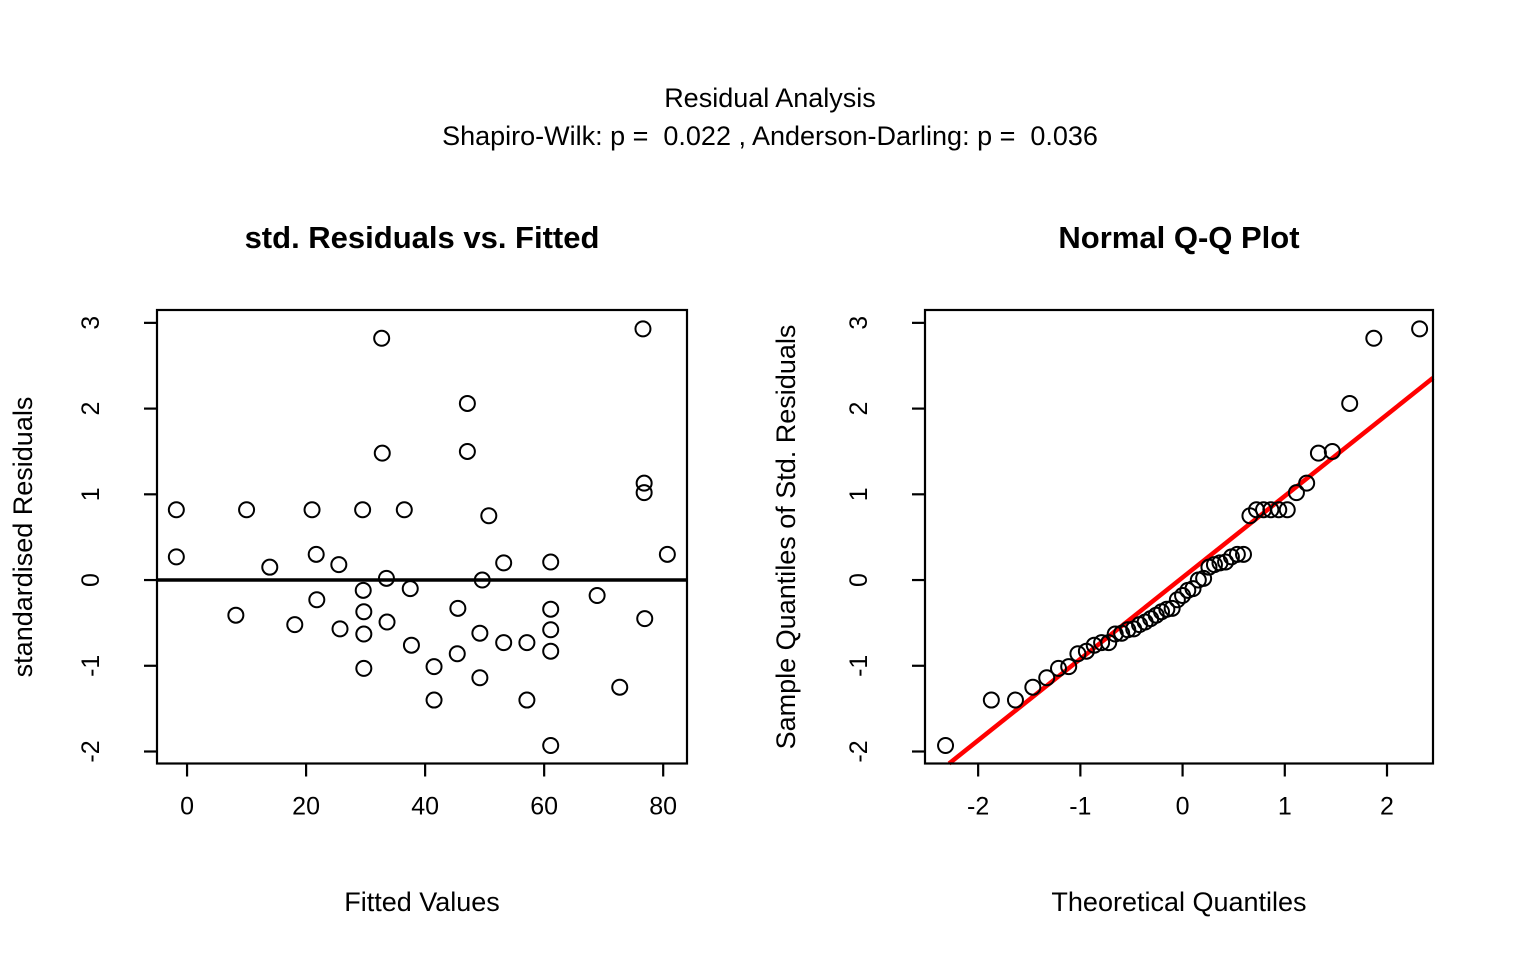 The width and height of the screenshot is (1536, 965). I want to click on x-tick-label: 40, so click(425, 807).